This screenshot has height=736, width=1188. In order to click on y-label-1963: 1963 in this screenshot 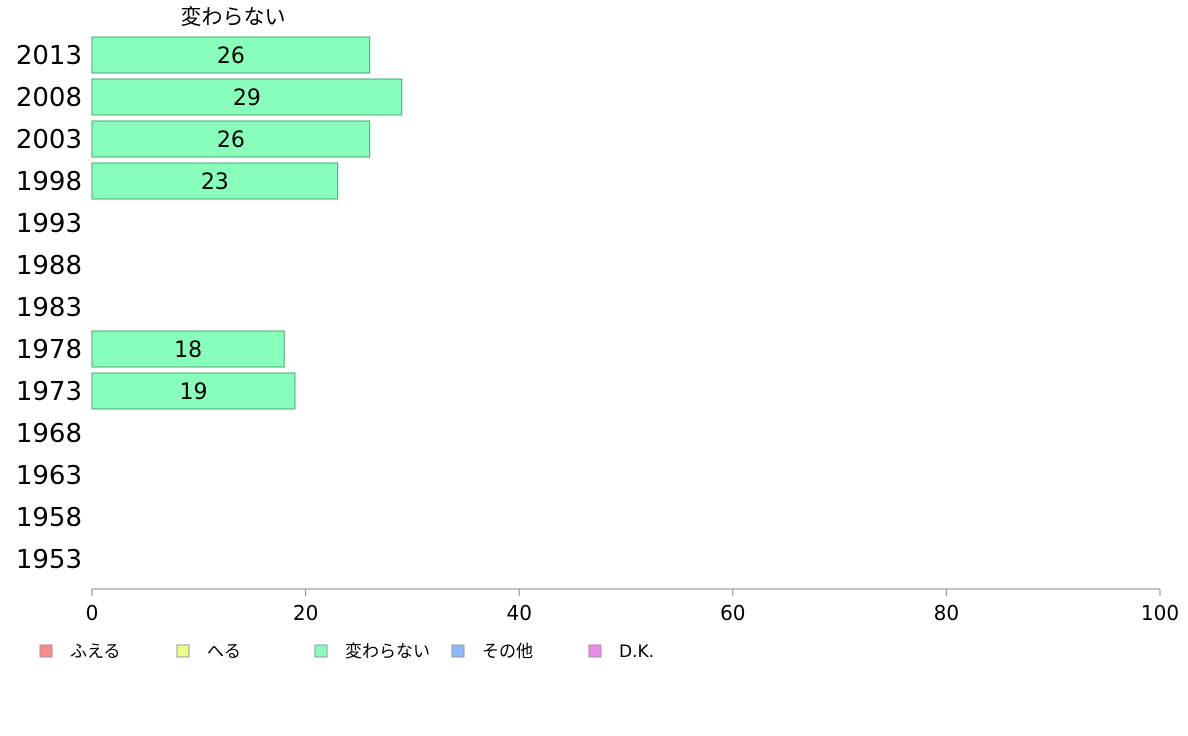, I will do `click(49, 476)`.